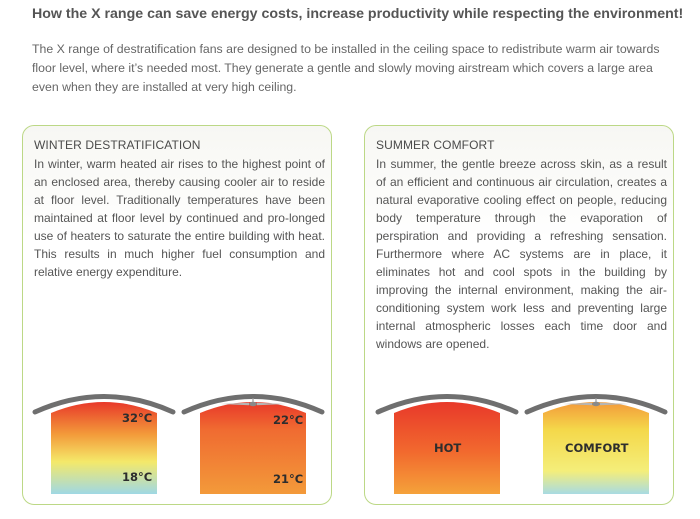 The image size is (700, 519). I want to click on summer-title: SUMMER COMFORT, so click(435, 145).